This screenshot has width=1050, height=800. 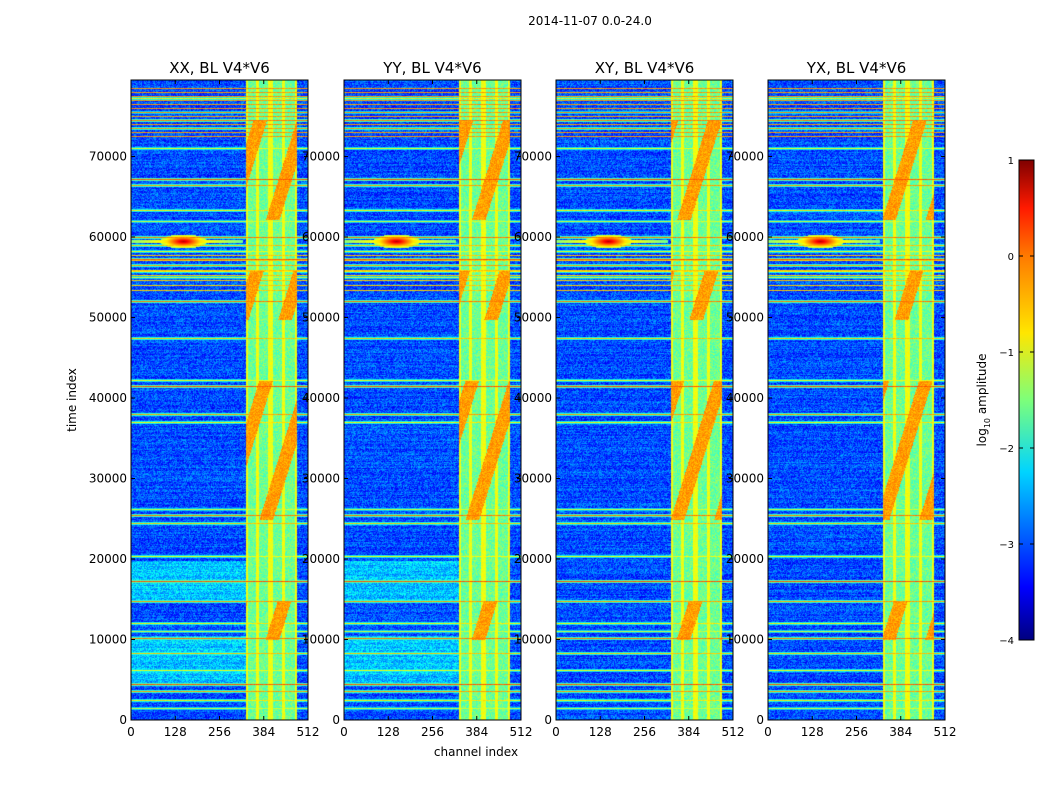 I want to click on colorbar-tick-label: 0, so click(x=1011, y=257).